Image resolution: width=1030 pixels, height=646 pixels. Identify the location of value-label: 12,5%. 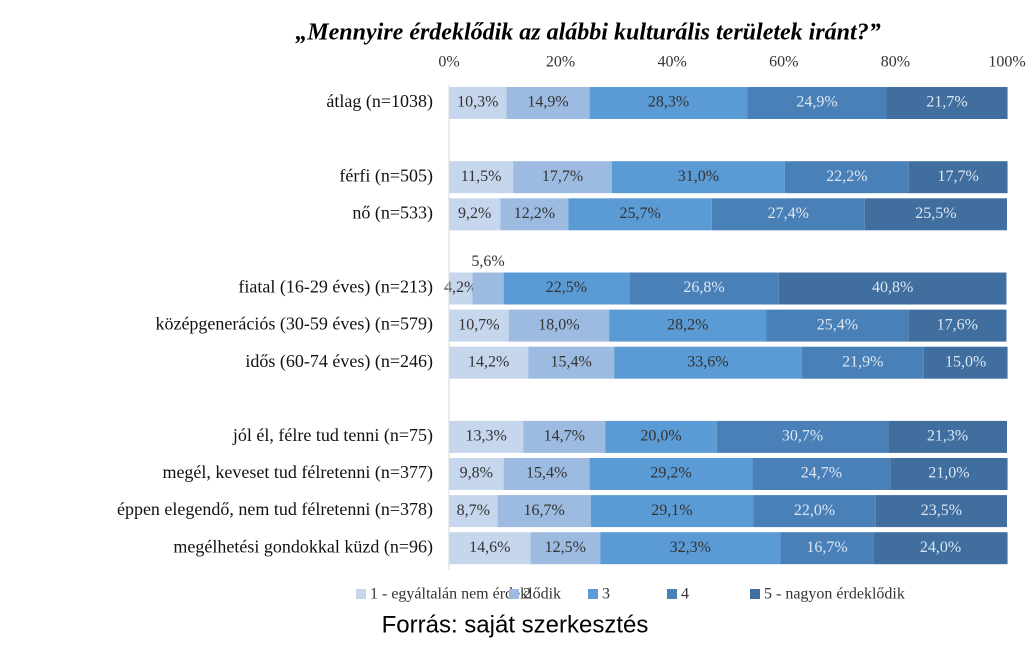
(565, 547).